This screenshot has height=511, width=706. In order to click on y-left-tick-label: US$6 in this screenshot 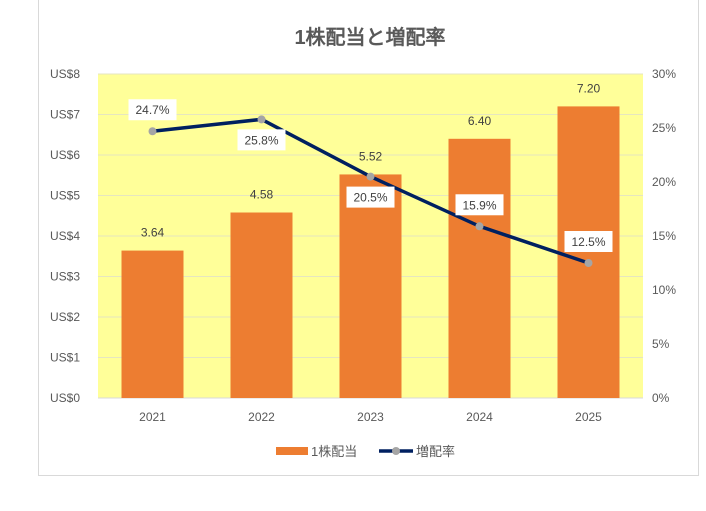, I will do `click(65, 155)`.